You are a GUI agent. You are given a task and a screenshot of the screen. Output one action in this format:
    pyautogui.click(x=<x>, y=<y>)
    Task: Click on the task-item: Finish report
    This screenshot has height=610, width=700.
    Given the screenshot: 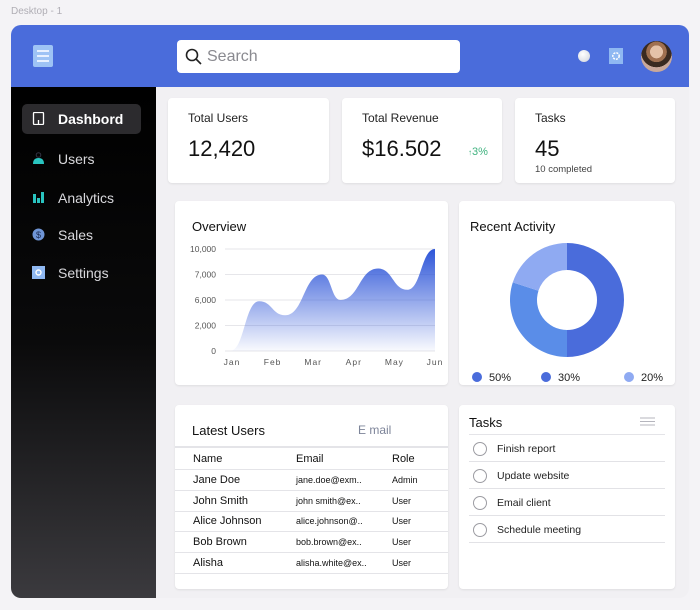 What is the action you would take?
    pyautogui.click(x=567, y=448)
    